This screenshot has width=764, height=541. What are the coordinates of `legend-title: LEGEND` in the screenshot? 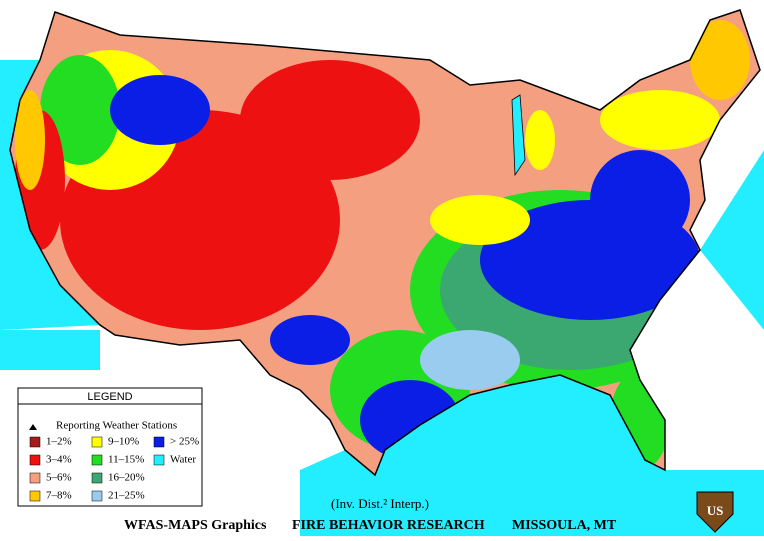 It's located at (109, 397).